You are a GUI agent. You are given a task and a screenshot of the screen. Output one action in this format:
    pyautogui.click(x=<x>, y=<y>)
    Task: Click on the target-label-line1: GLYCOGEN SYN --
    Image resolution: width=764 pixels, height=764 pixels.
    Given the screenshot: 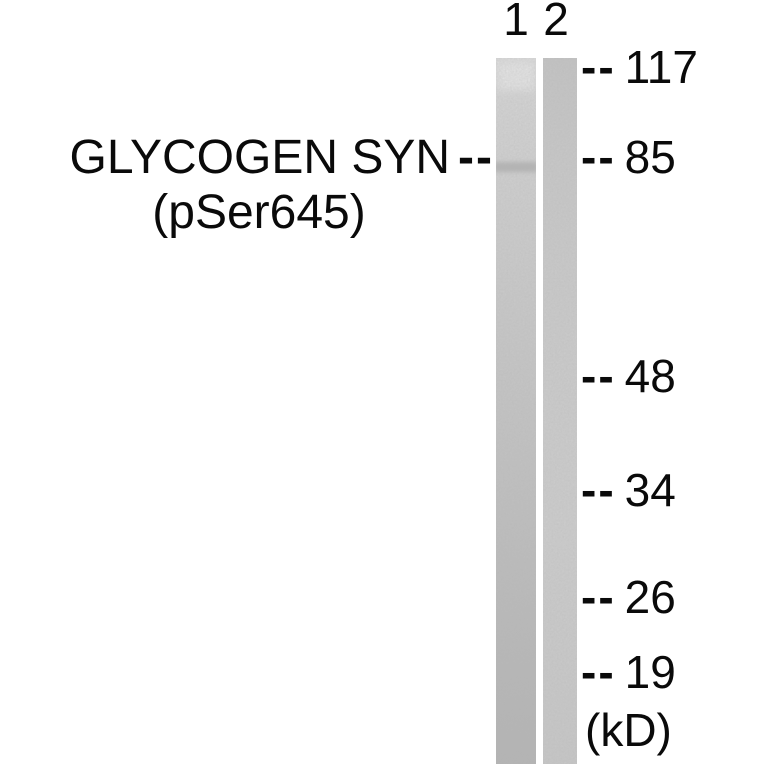 What is the action you would take?
    pyautogui.click(x=247, y=158)
    